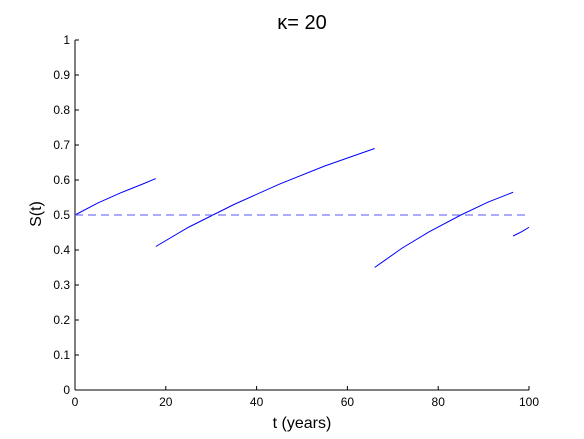  I want to click on y-tick-label-5: 0.5, so click(61, 215).